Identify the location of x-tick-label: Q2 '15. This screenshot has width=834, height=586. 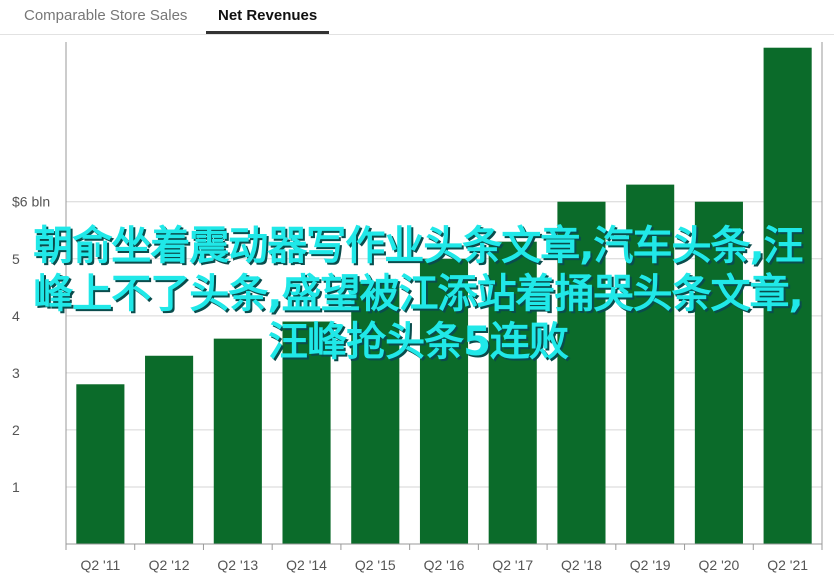
(375, 565).